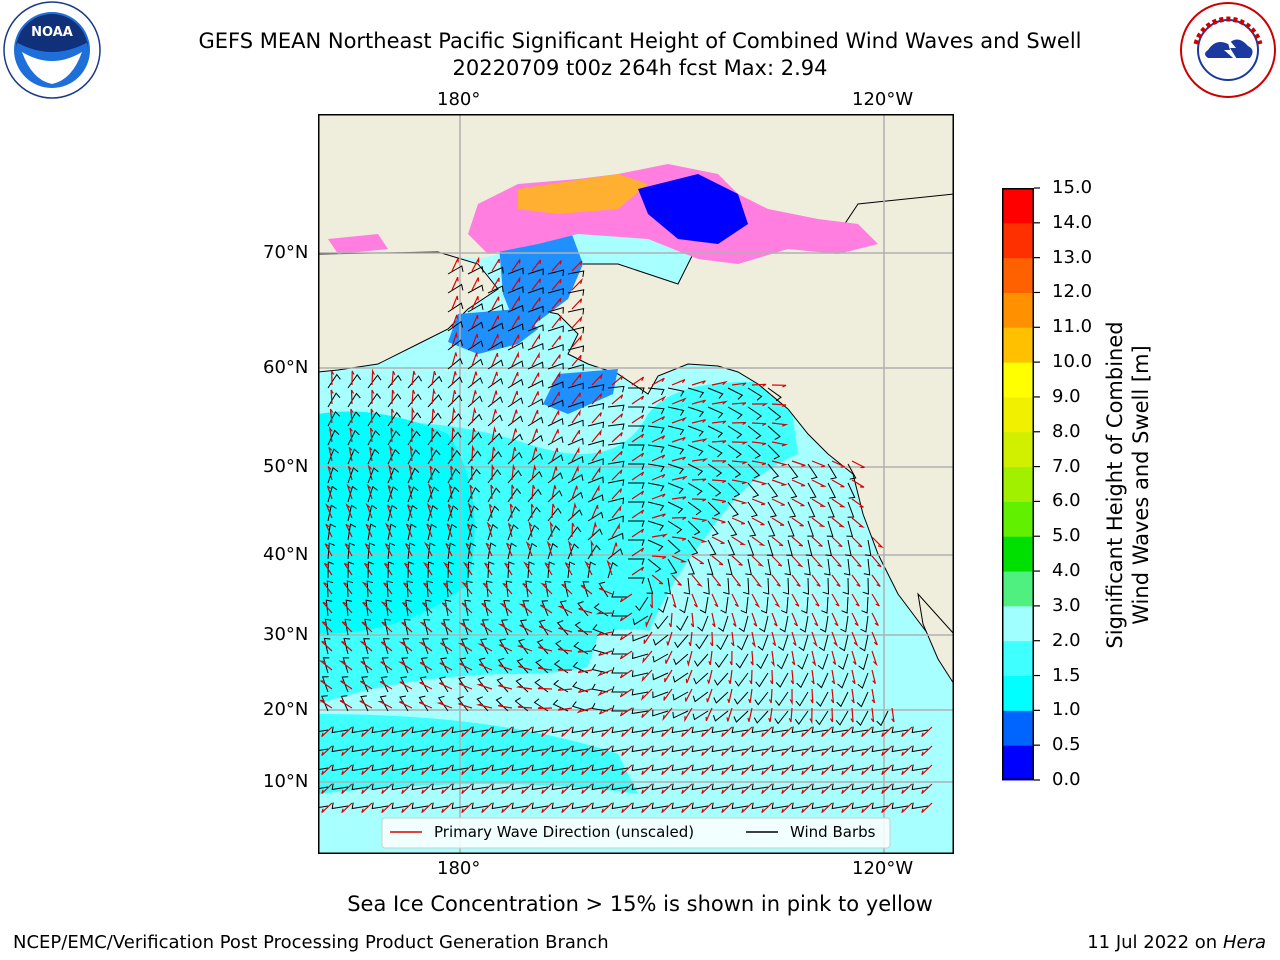 The width and height of the screenshot is (1280, 960). Describe the element at coordinates (1066, 431) in the screenshot. I see `colorbar-tick-label: 8.0` at that location.